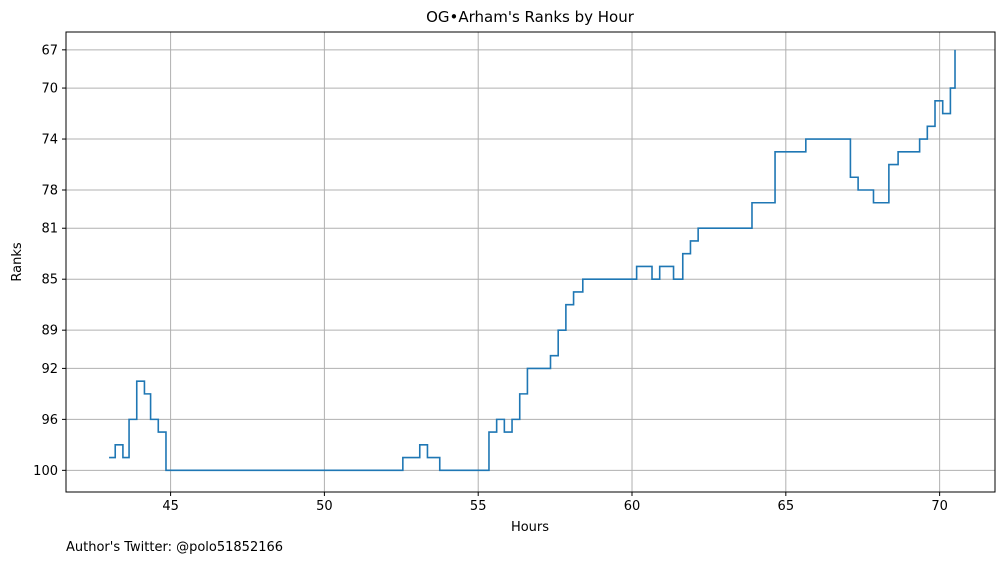 The width and height of the screenshot is (1005, 562). What do you see at coordinates (17, 261) in the screenshot?
I see `y-axis-label: Ranks` at bounding box center [17, 261].